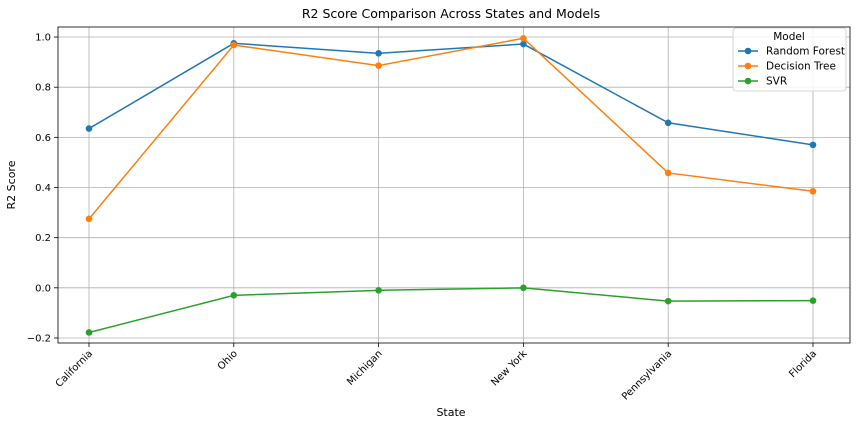 The height and width of the screenshot is (424, 856). I want to click on y-tick-label: 1.0, so click(43, 38).